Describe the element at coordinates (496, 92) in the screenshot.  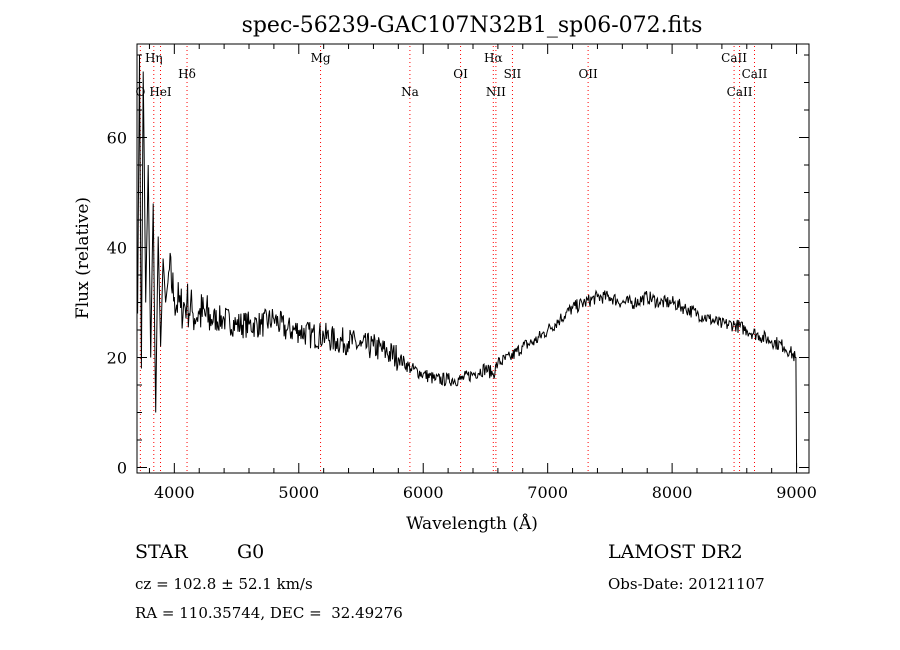
I see `line-label: NII` at that location.